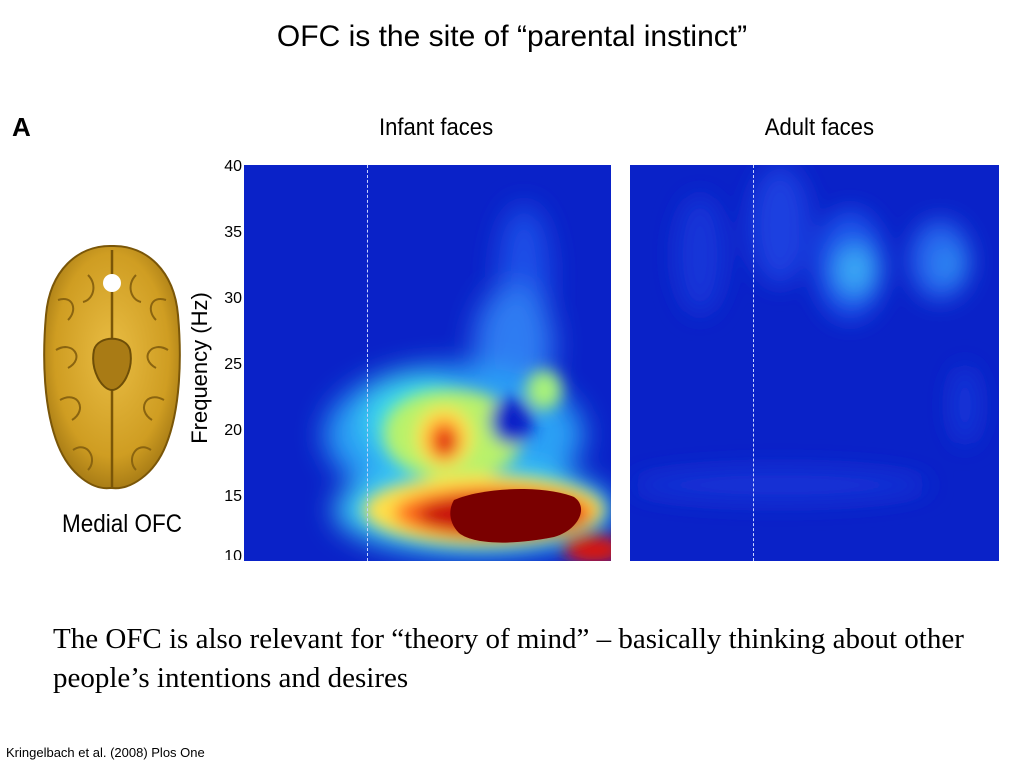 The image size is (1024, 768). Describe the element at coordinates (233, 496) in the screenshot. I see `y-tick: 15` at that location.